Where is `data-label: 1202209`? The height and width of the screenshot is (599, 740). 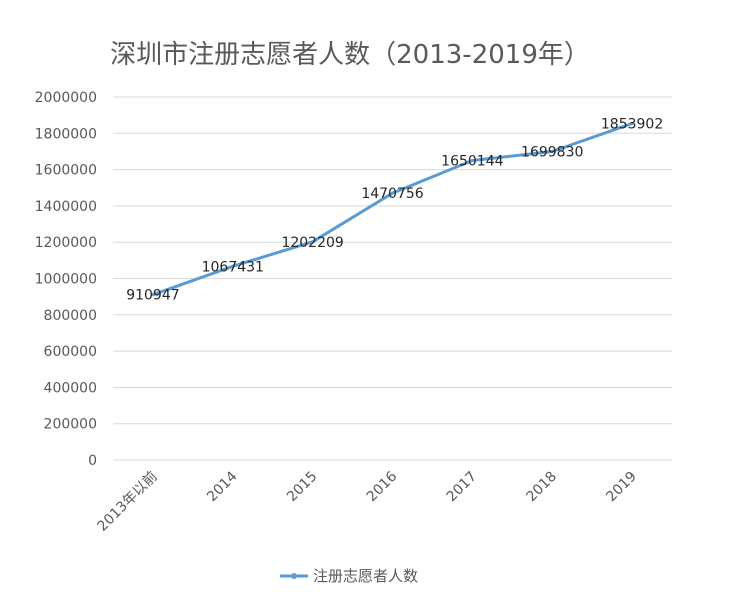
data-label: 1202209 is located at coordinates (312, 243).